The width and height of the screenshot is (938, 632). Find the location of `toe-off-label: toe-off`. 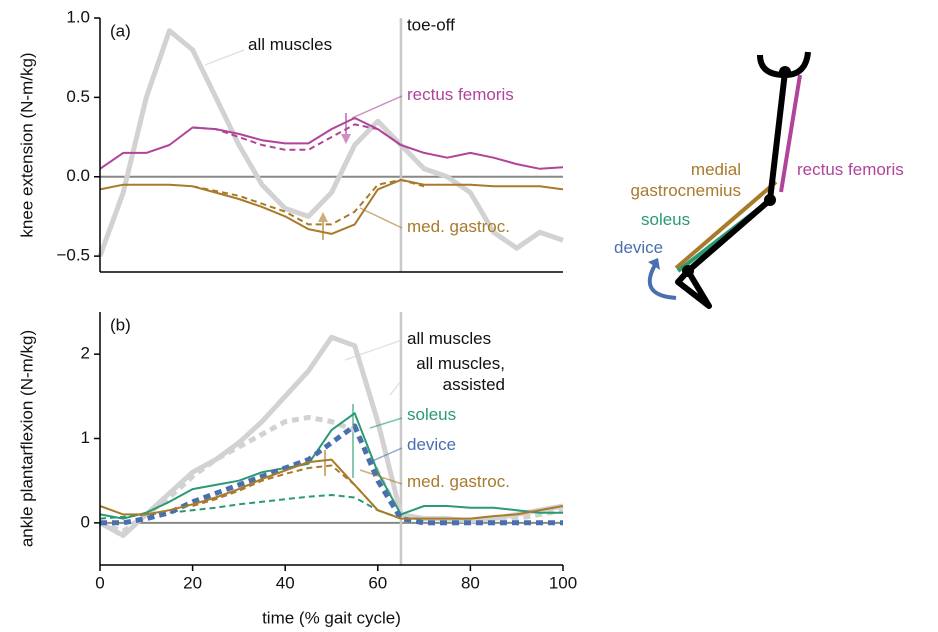

toe-off-label: toe-off is located at coordinates (431, 24).